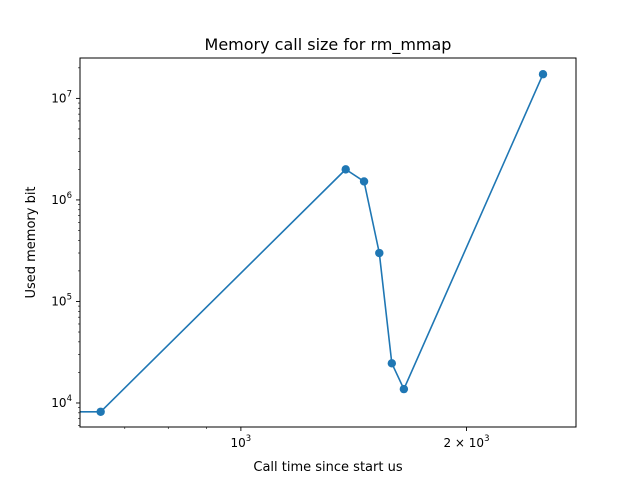 The image size is (640, 480). Describe the element at coordinates (61, 300) in the screenshot. I see `y-tick-label-1: 10⁵` at that location.